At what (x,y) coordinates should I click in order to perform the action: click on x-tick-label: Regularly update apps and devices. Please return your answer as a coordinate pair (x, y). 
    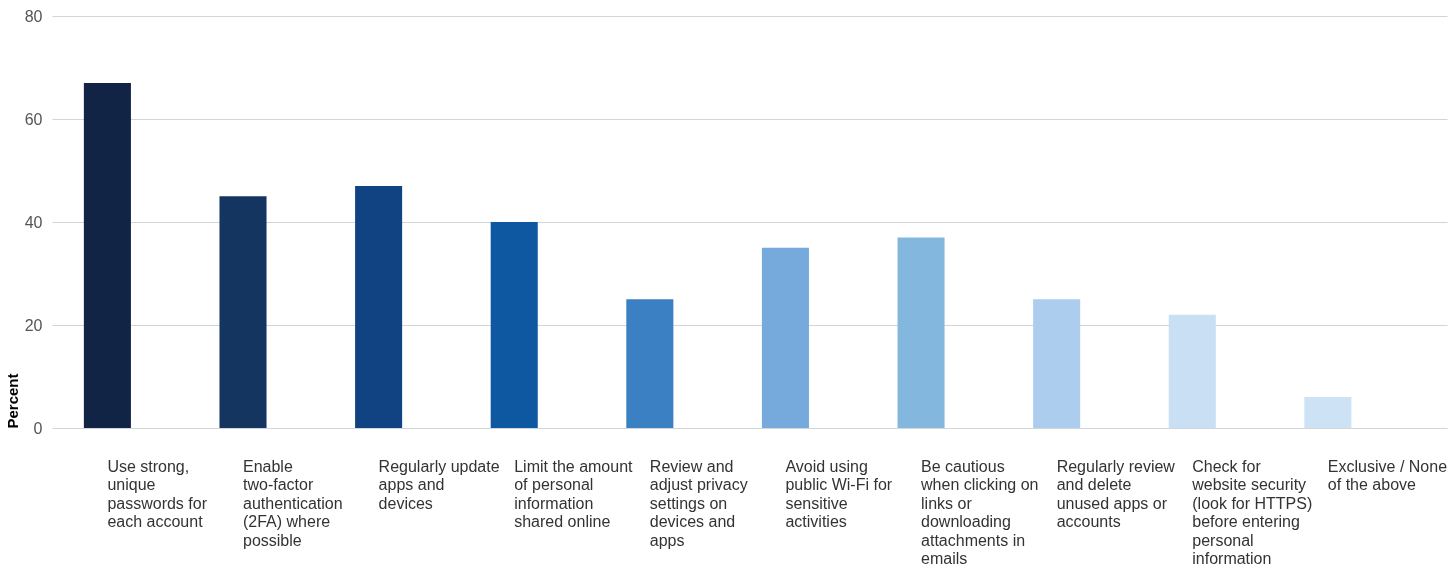
    Looking at the image, I should click on (439, 484).